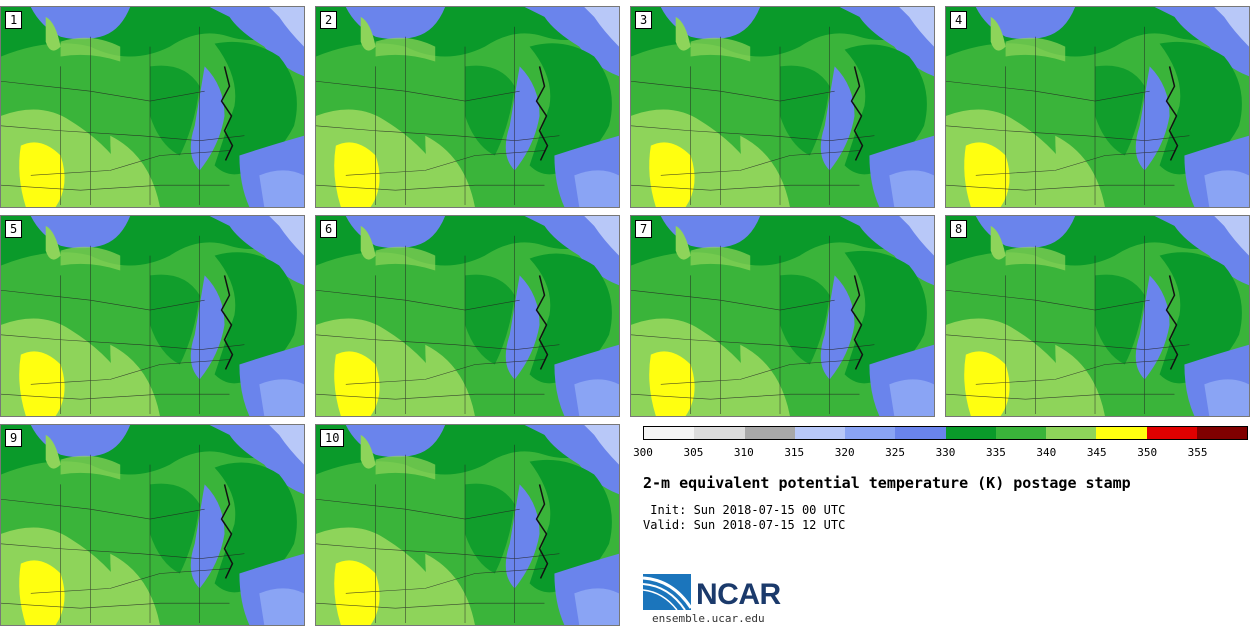 The height and width of the screenshot is (627, 1260). I want to click on colorbar-tick-label: 305, so click(693, 452).